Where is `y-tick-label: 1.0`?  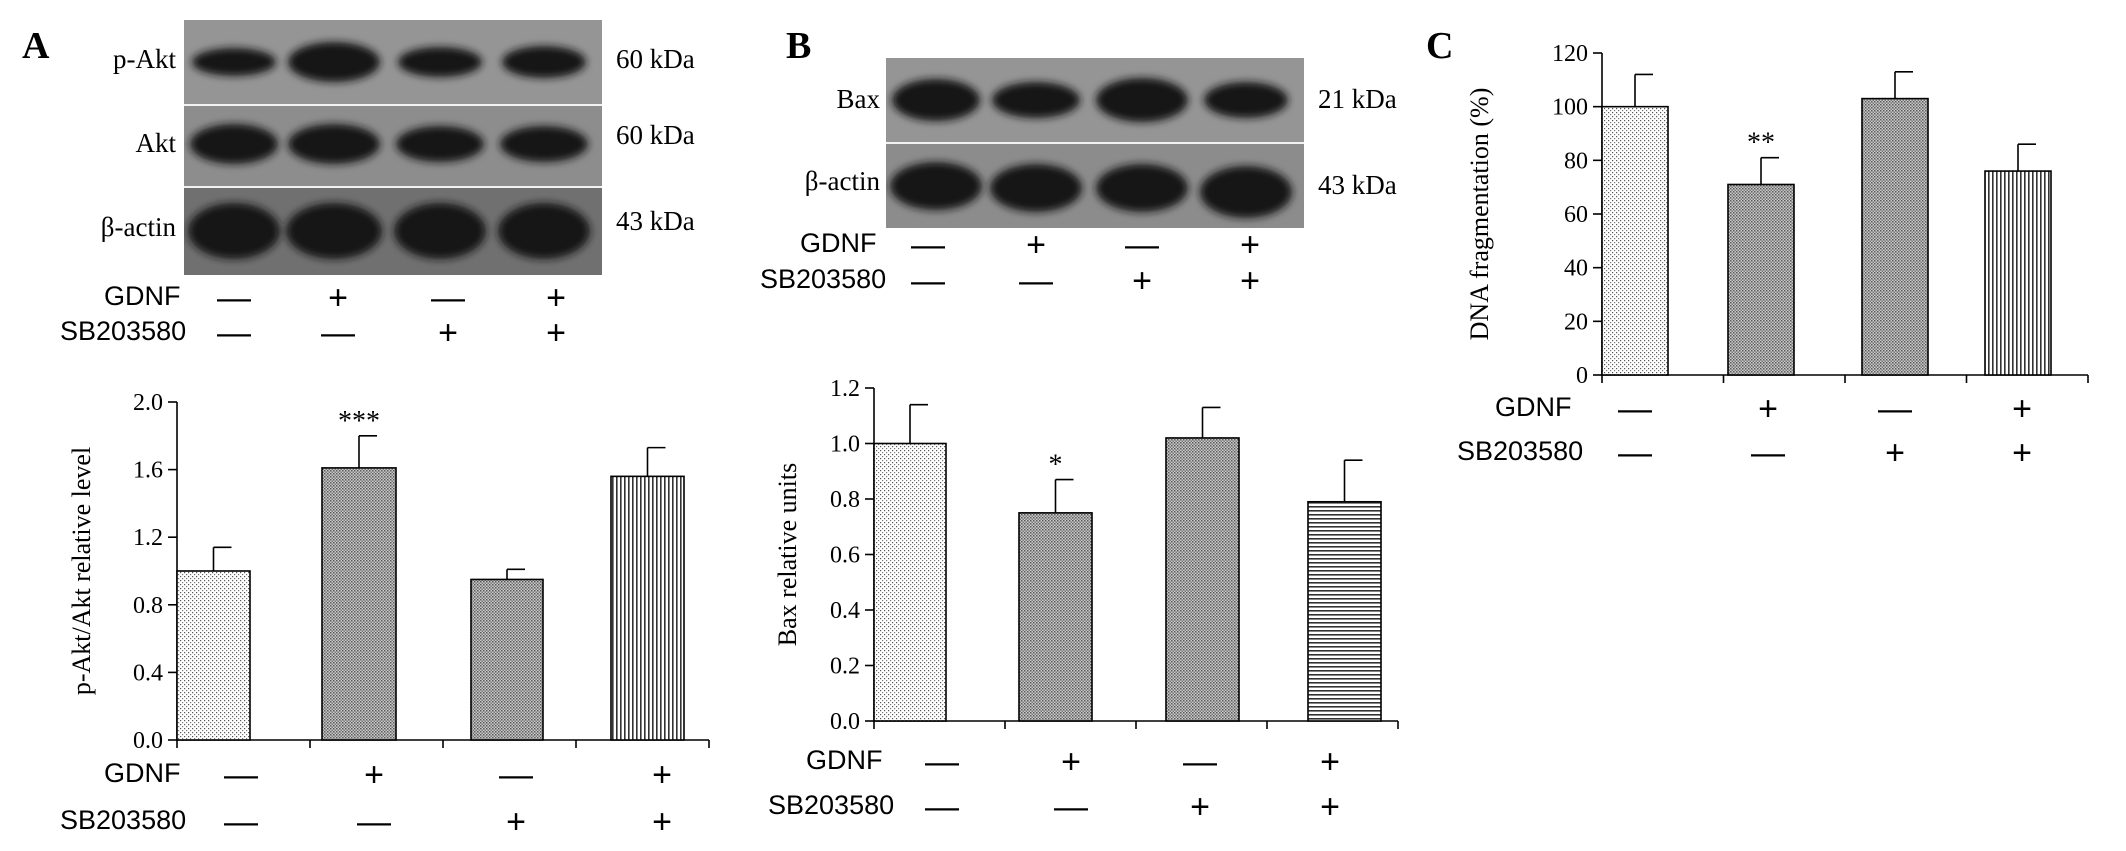
y-tick-label: 1.0 is located at coordinates (845, 445).